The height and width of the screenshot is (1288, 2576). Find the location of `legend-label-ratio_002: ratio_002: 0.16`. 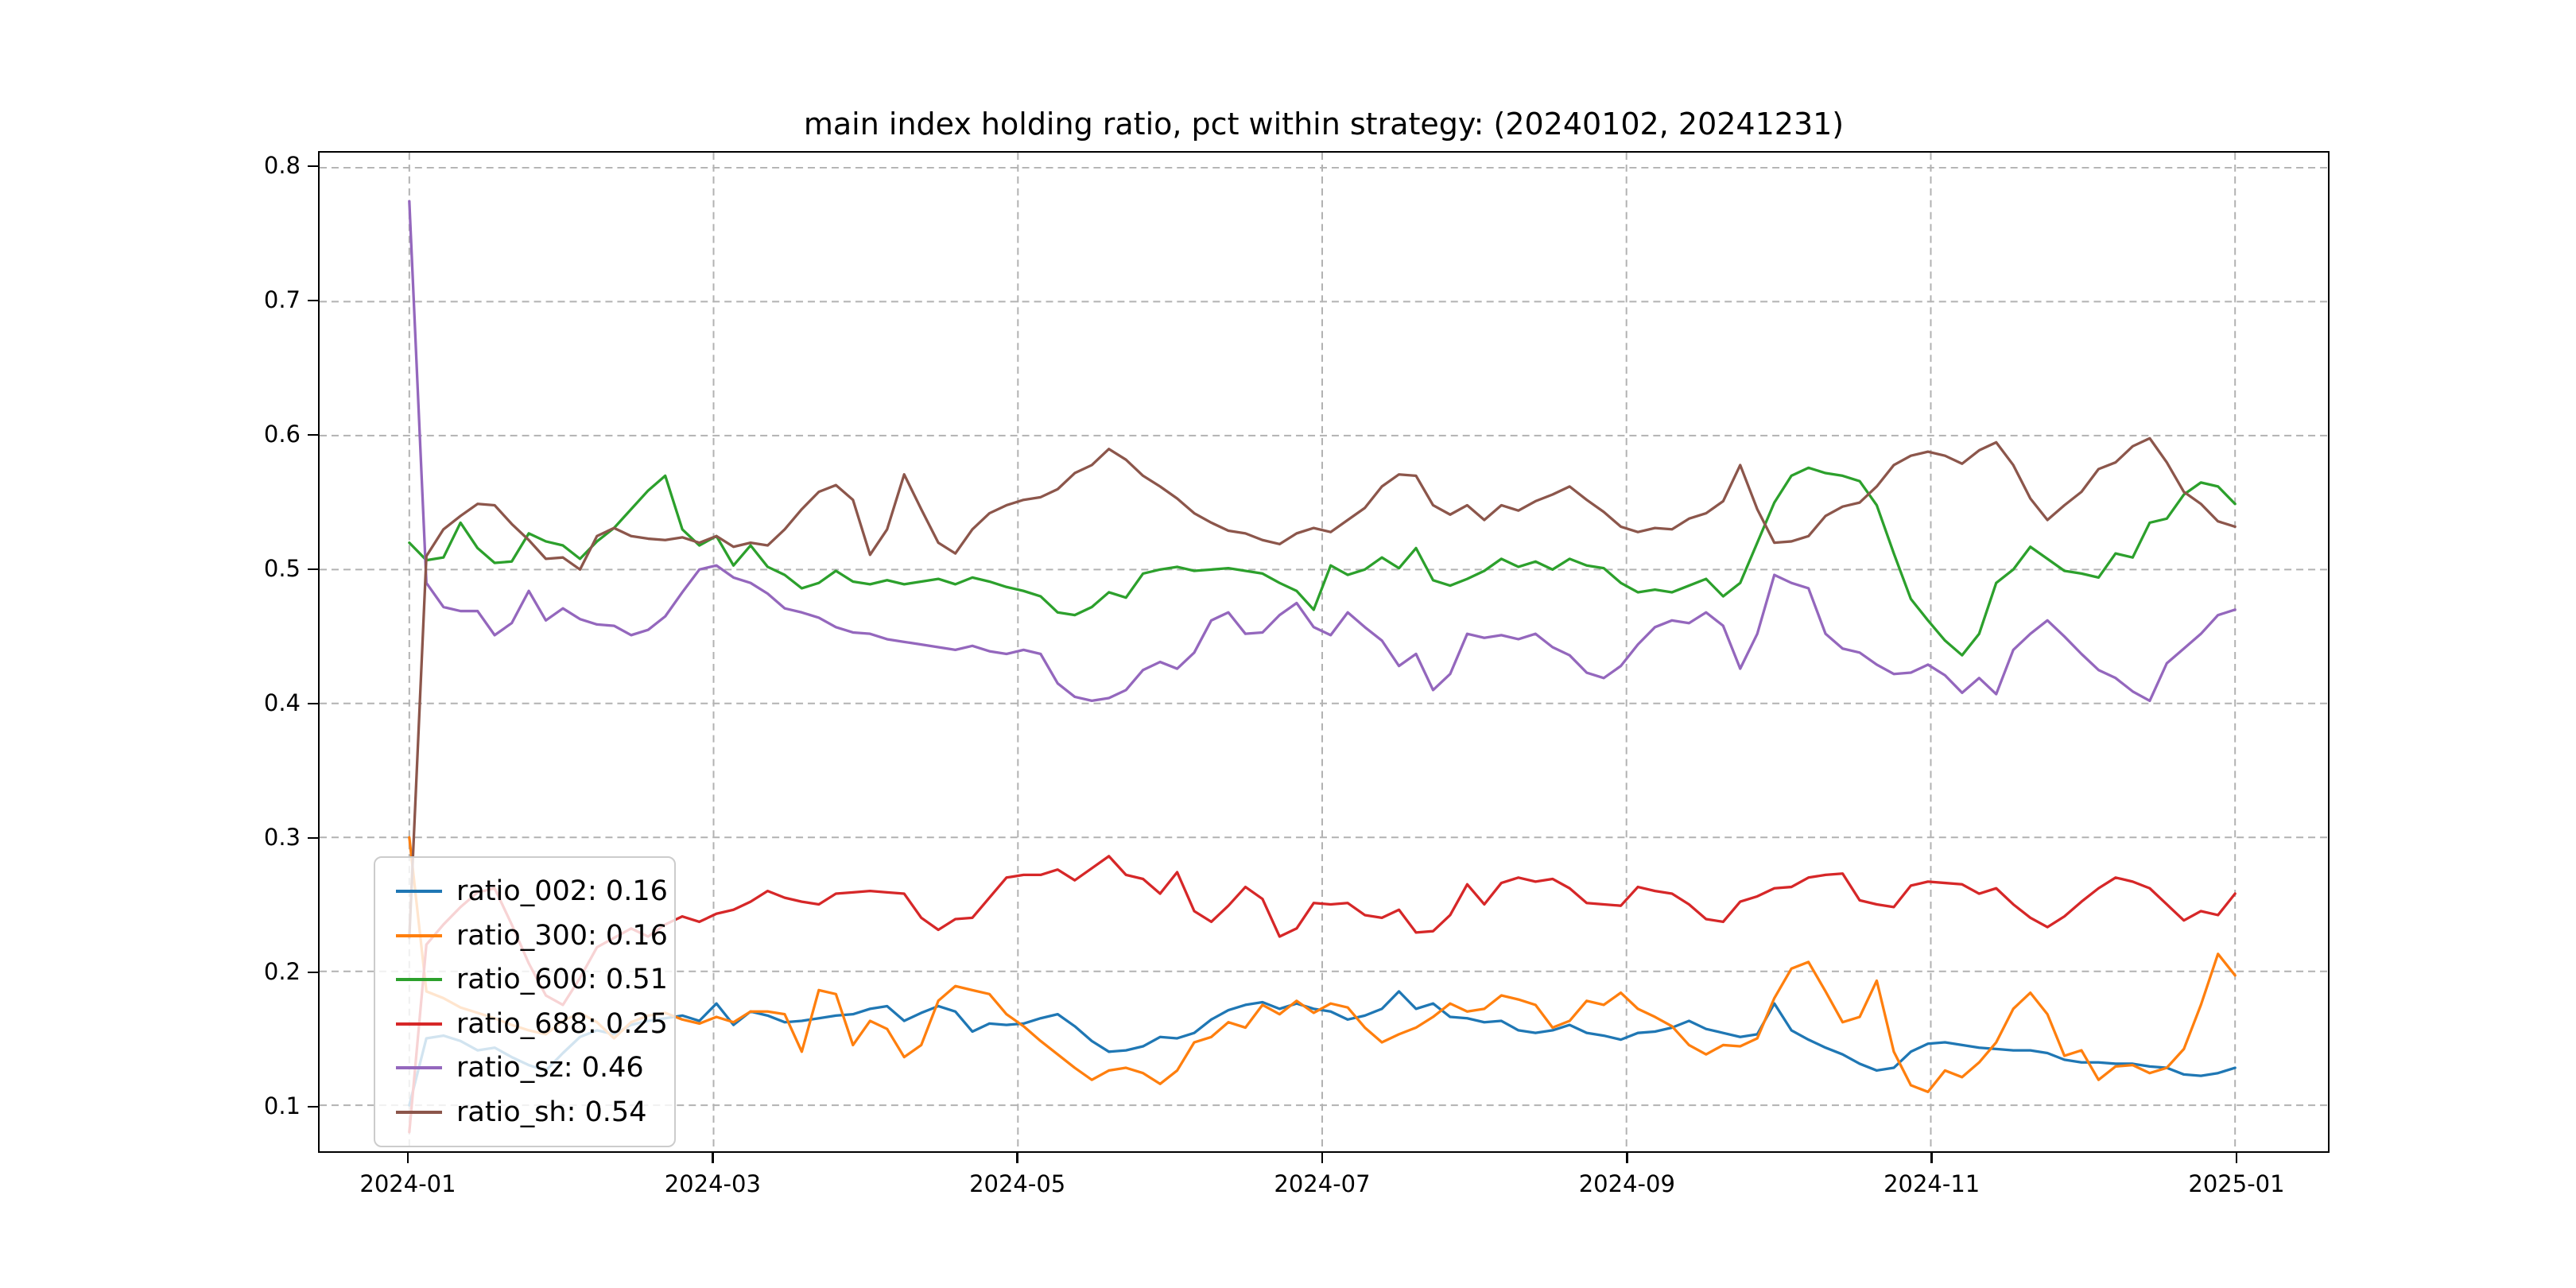

legend-label-ratio_002: ratio_002: 0.16 is located at coordinates (562, 891).